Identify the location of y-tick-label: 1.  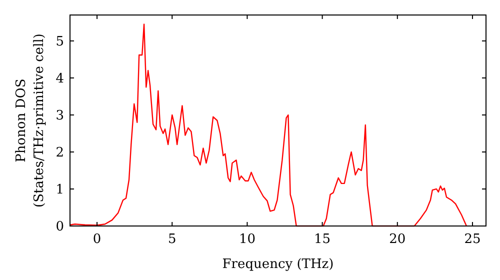
(60, 190).